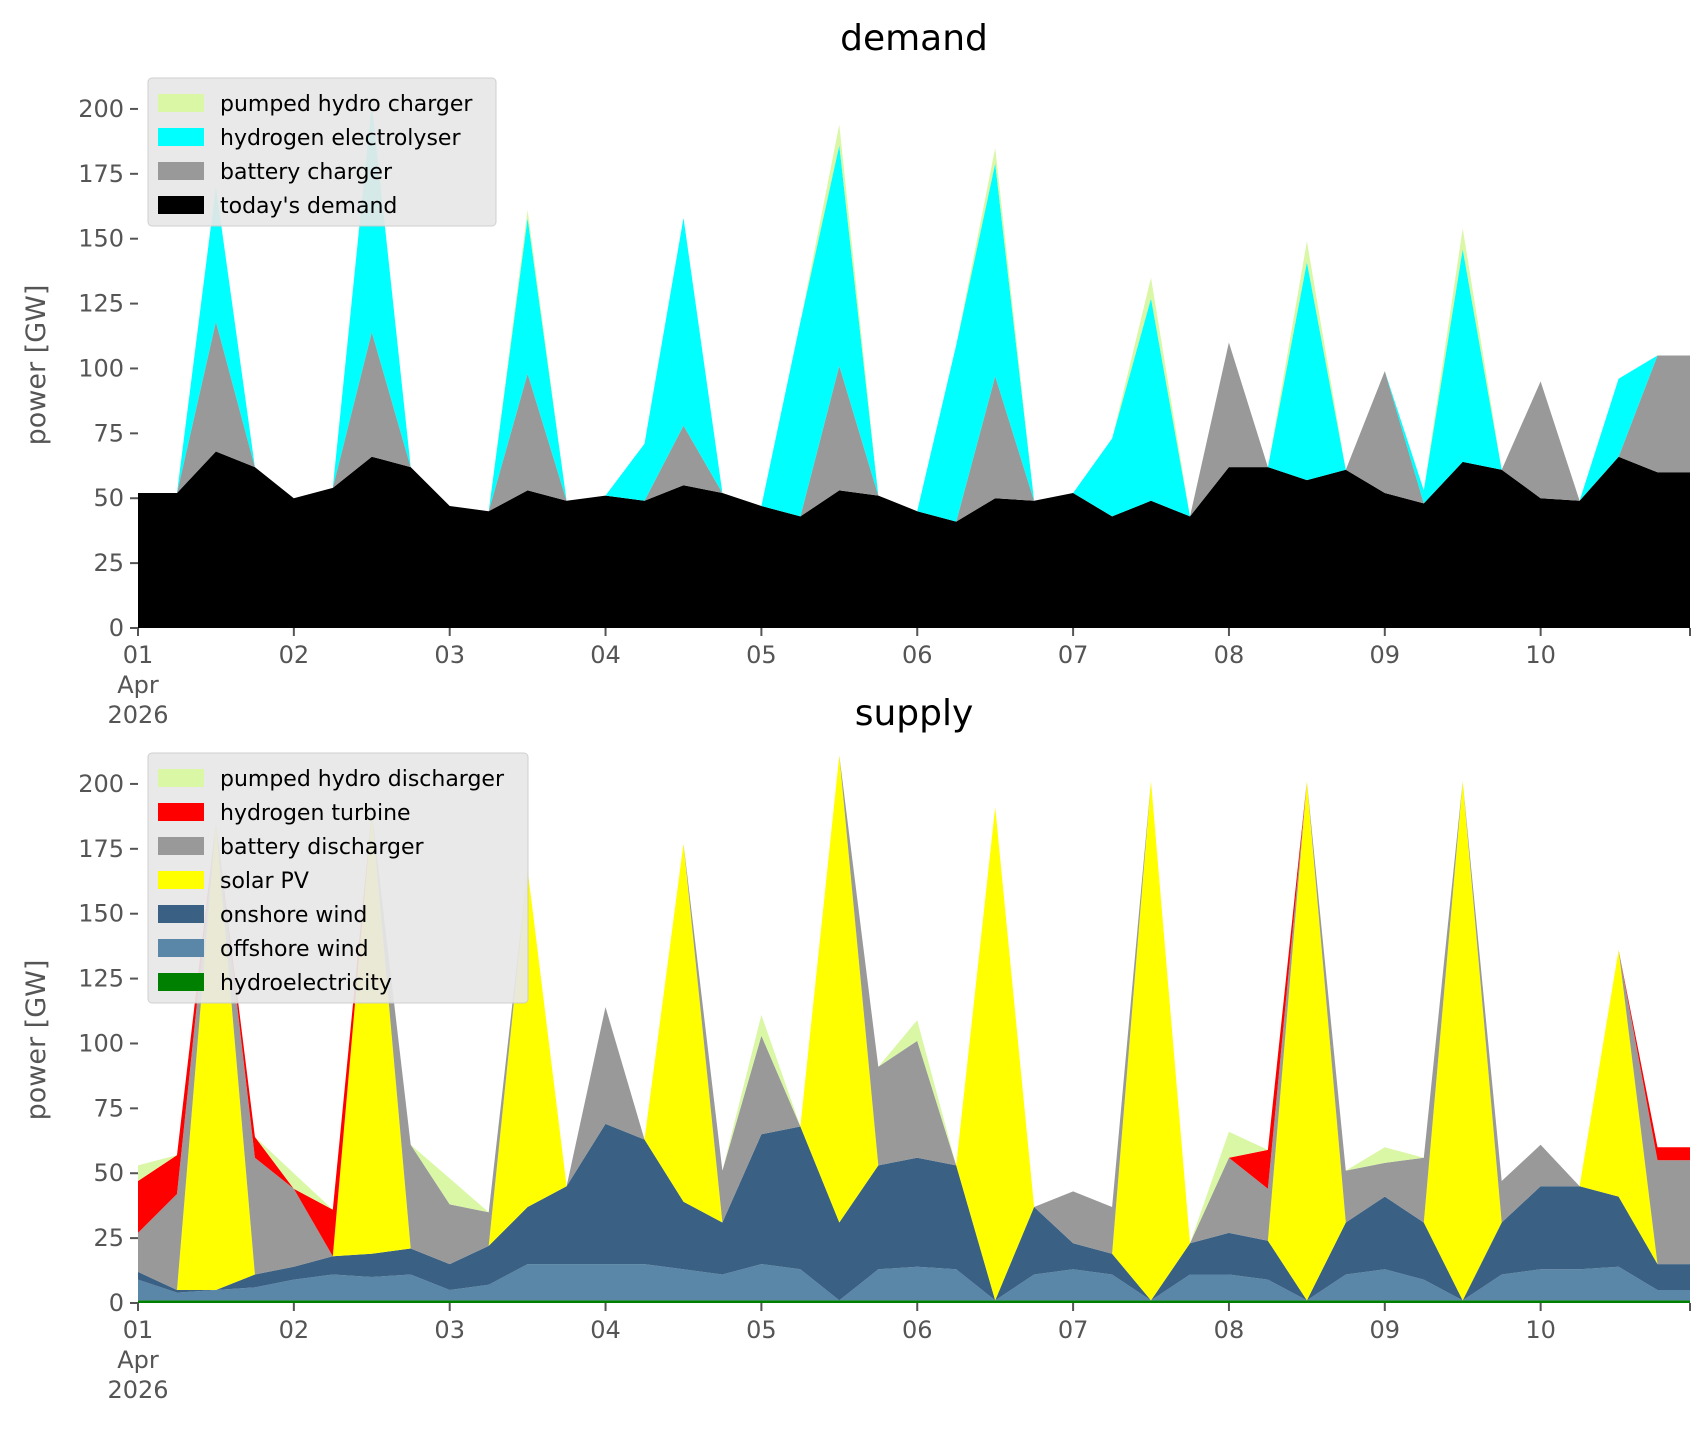  I want to click on legend-label: pumped hydro discharger, so click(362, 779).